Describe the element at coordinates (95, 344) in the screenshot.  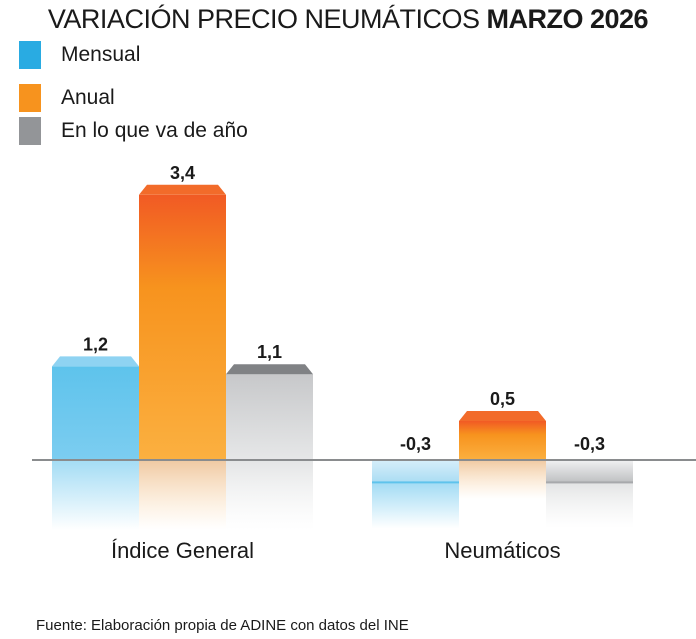
I see `data-label-0-0: 1,2` at that location.